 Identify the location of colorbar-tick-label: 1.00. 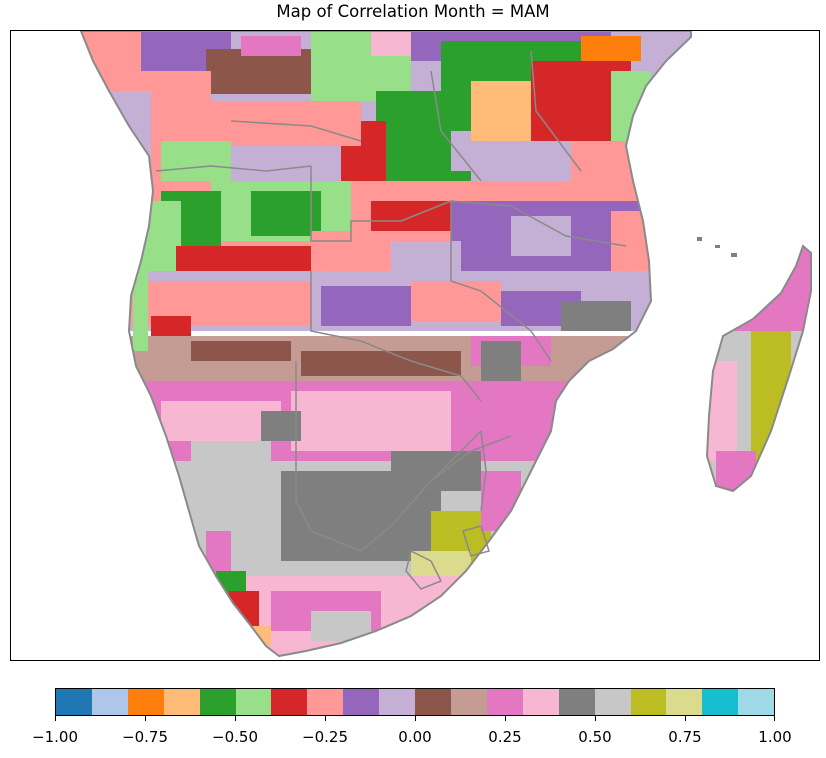
(775, 737).